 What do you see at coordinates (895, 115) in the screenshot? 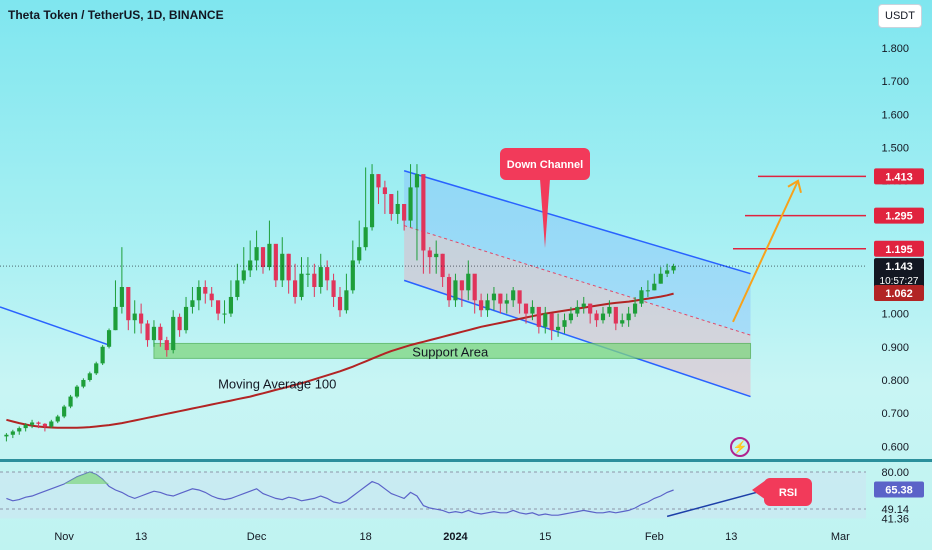
I see `y-tick-label: 1.600` at bounding box center [895, 115].